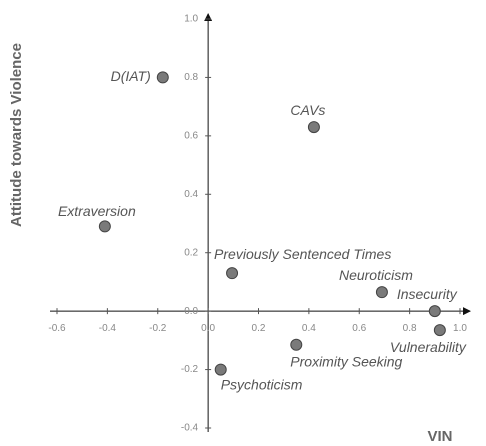  Describe the element at coordinates (428, 347) in the screenshot. I see `point-label: Vulnerability` at that location.